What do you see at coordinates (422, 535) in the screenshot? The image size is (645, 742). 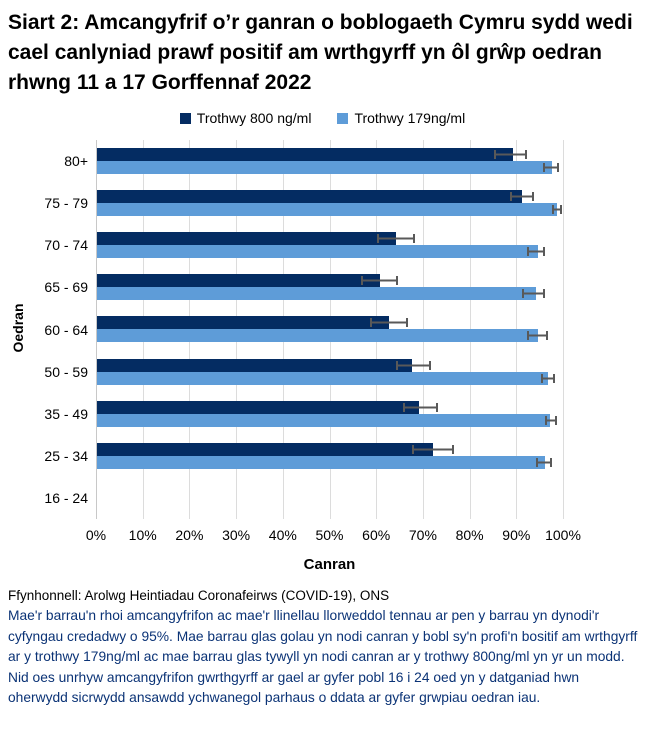 I see `x-axis-tick: 70%` at bounding box center [422, 535].